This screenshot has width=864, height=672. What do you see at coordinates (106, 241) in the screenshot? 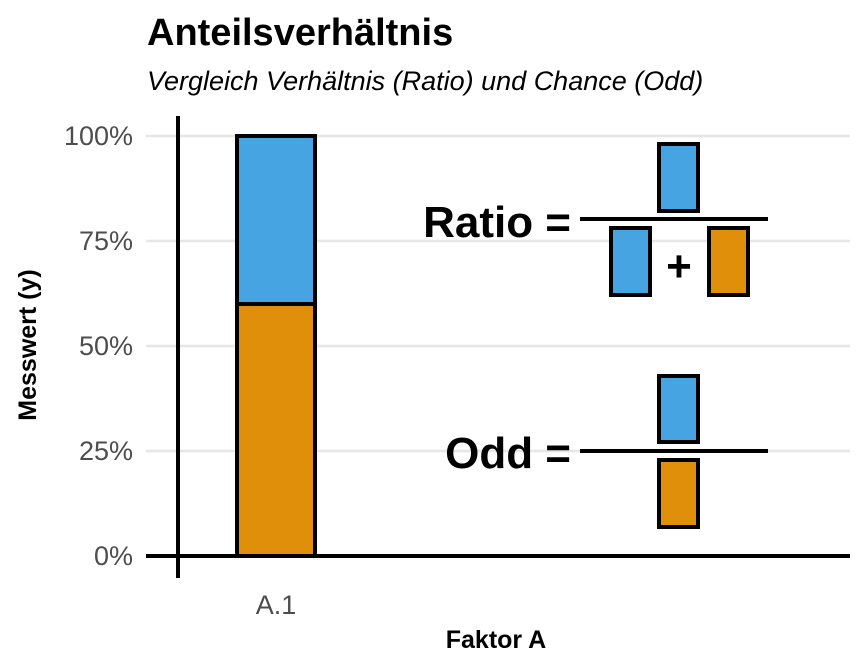
I see `y-tick-label: 75%` at bounding box center [106, 241].